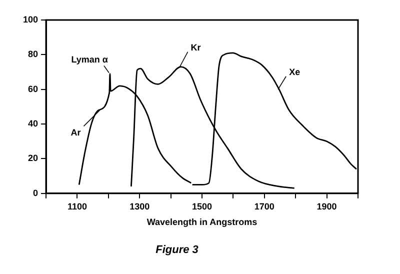  Describe the element at coordinates (202, 206) in the screenshot. I see `x-tick-label: 1500` at that location.